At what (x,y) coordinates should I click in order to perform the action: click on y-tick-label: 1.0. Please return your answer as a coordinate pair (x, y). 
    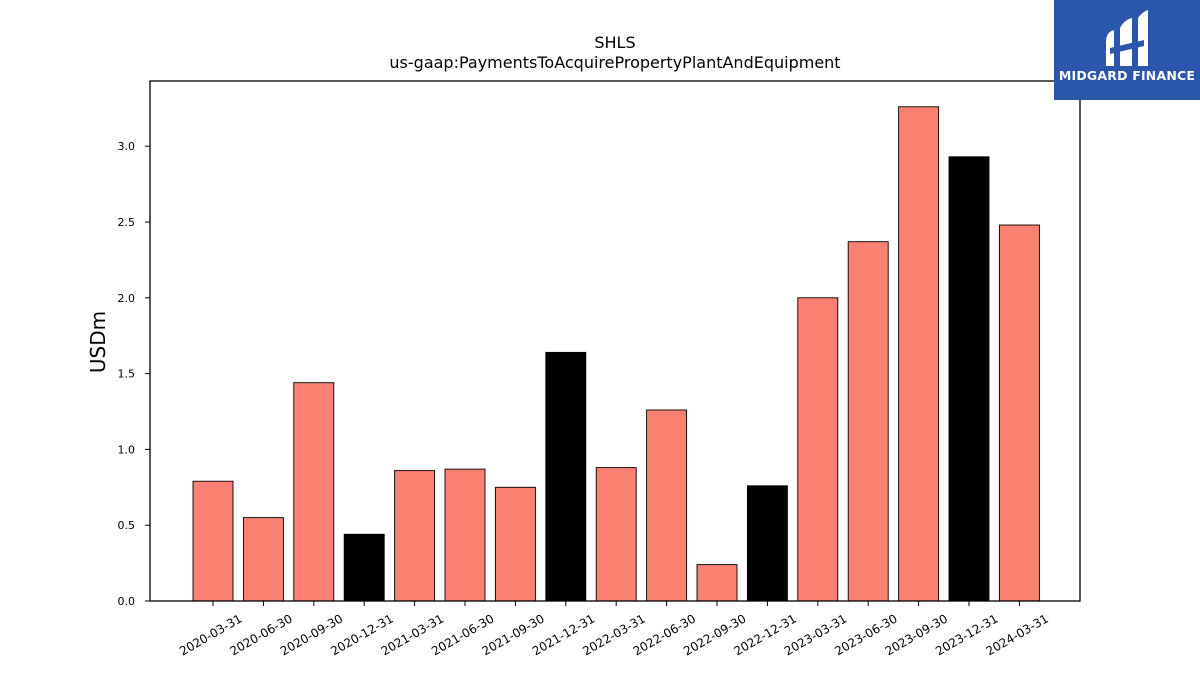
    Looking at the image, I should click on (127, 449).